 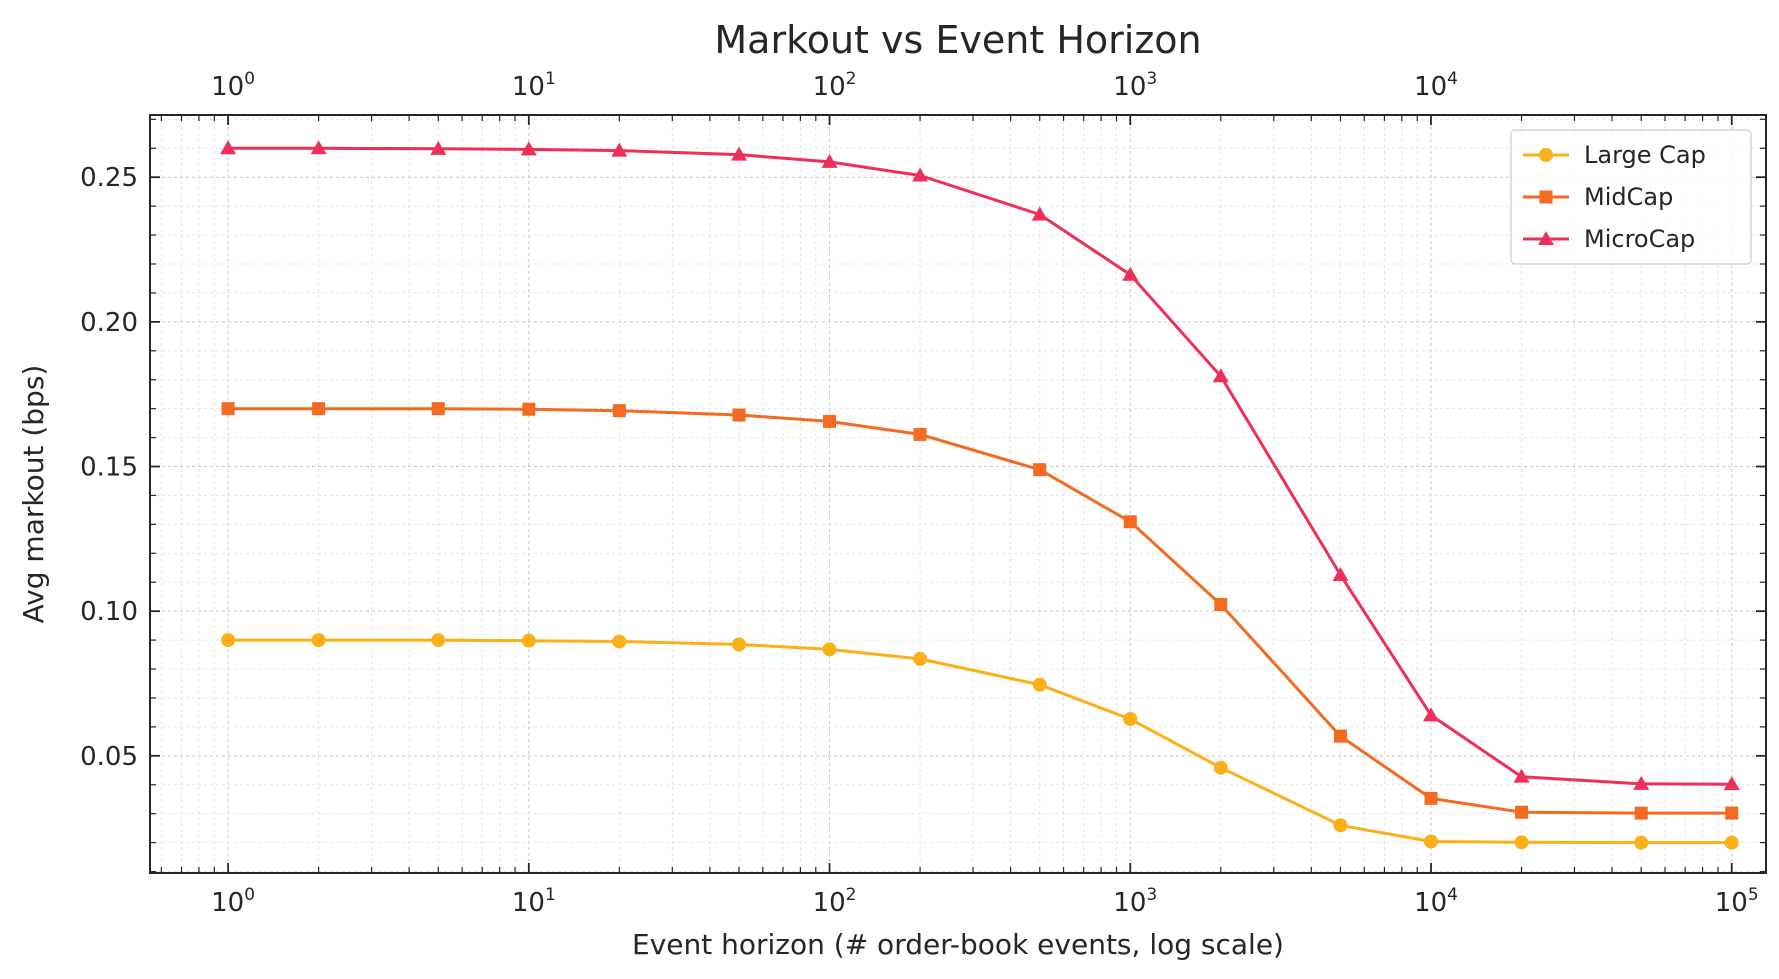 I want to click on x-tick-label: 10⁵, so click(x=1737, y=901).